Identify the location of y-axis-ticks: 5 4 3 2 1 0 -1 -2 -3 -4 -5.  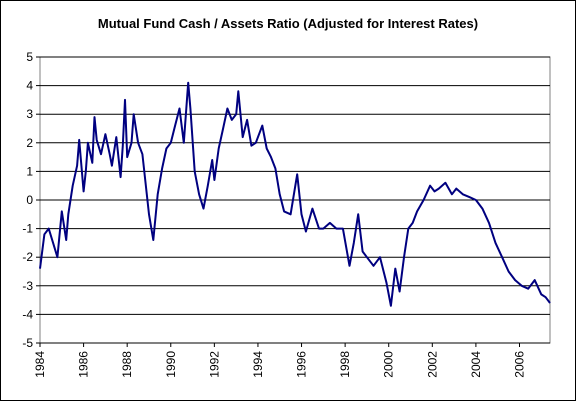
(31, 200).